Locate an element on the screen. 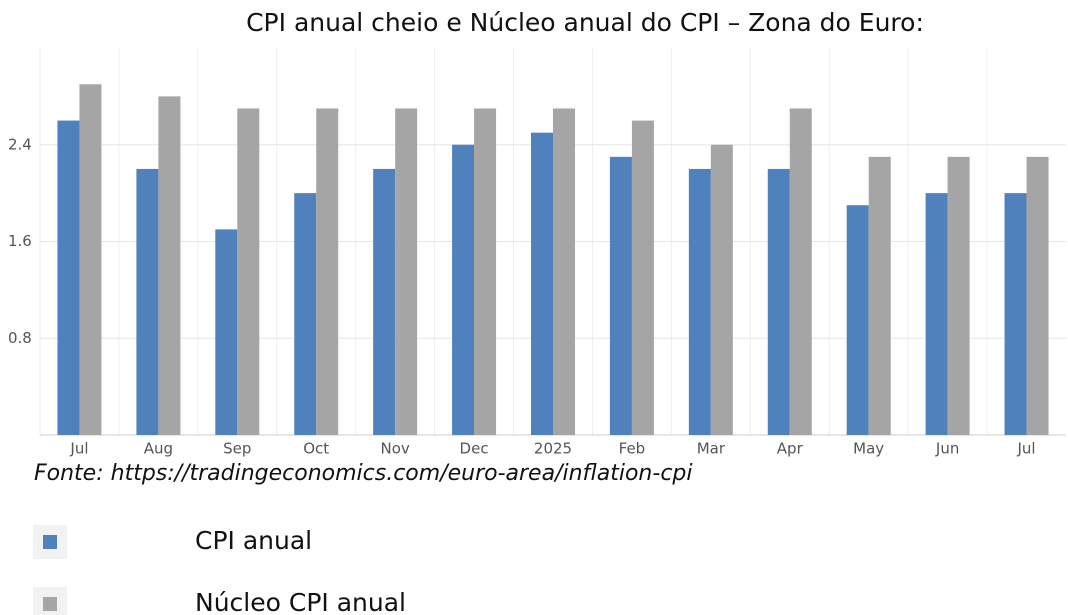  x-tick-label: May is located at coordinates (868, 449).